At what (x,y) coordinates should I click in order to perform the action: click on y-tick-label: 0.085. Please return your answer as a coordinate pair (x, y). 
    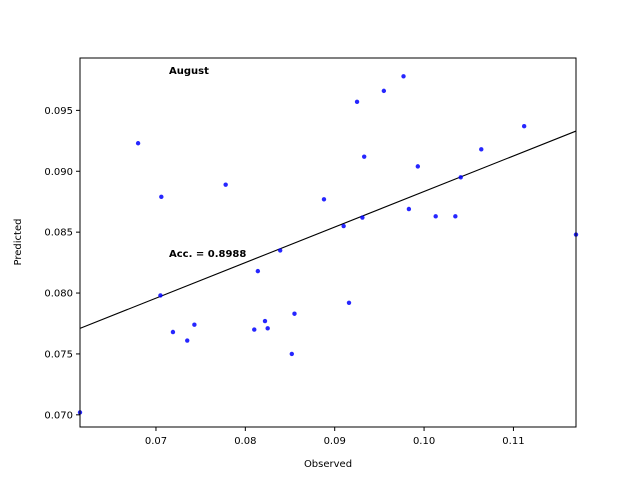
    Looking at the image, I should click on (58, 233).